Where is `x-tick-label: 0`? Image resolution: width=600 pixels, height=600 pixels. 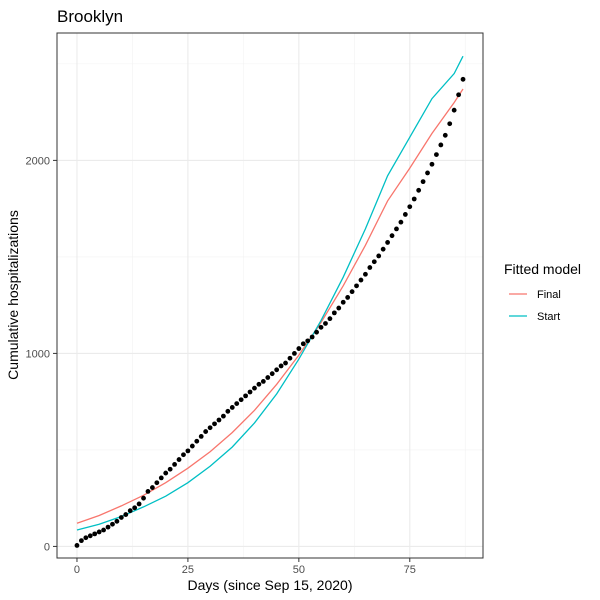 x-tick-label: 0 is located at coordinates (77, 570).